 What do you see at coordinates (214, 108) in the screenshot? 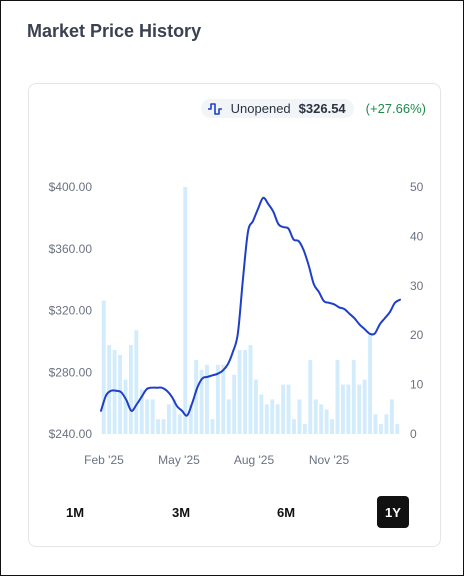
I see `step-line-icon` at bounding box center [214, 108].